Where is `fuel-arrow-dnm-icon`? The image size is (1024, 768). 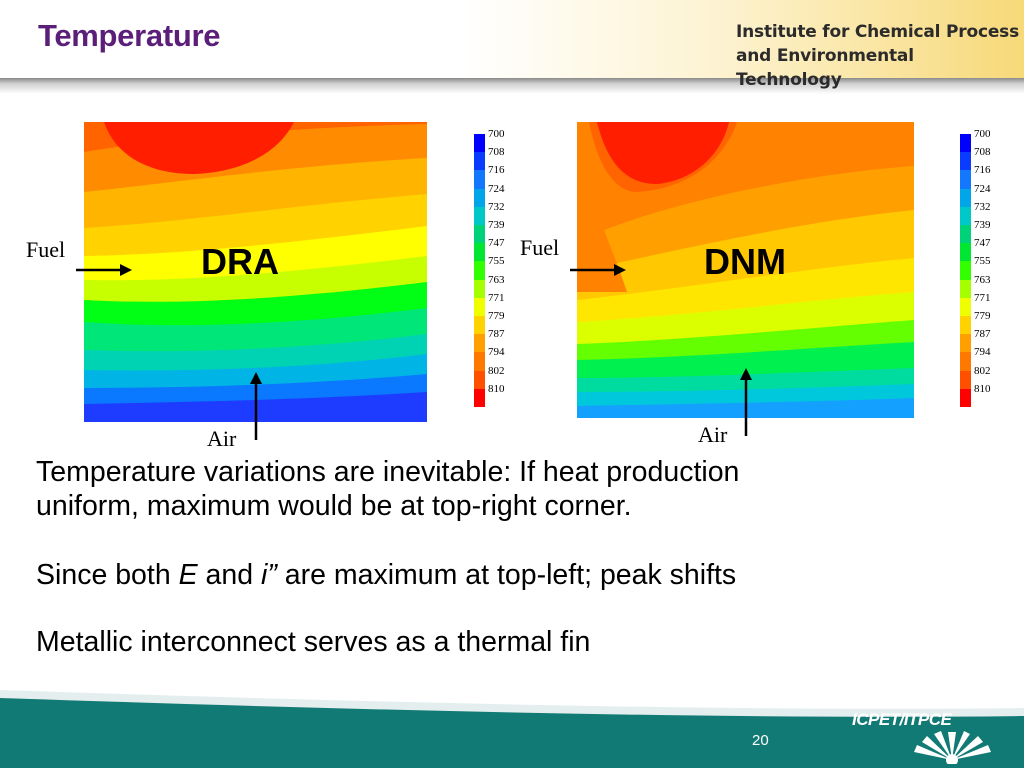
fuel-arrow-dnm-icon is located at coordinates (598, 270).